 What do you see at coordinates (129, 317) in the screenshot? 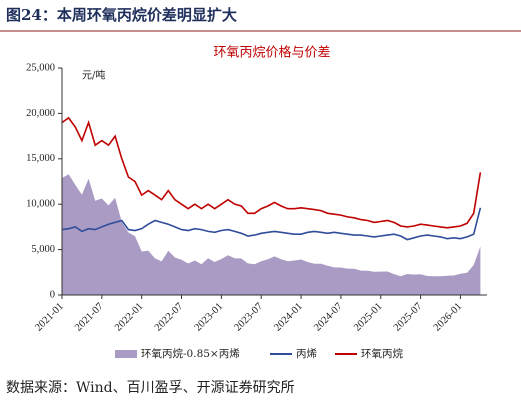
I see `x-tick-label: 2022-01` at bounding box center [129, 317].